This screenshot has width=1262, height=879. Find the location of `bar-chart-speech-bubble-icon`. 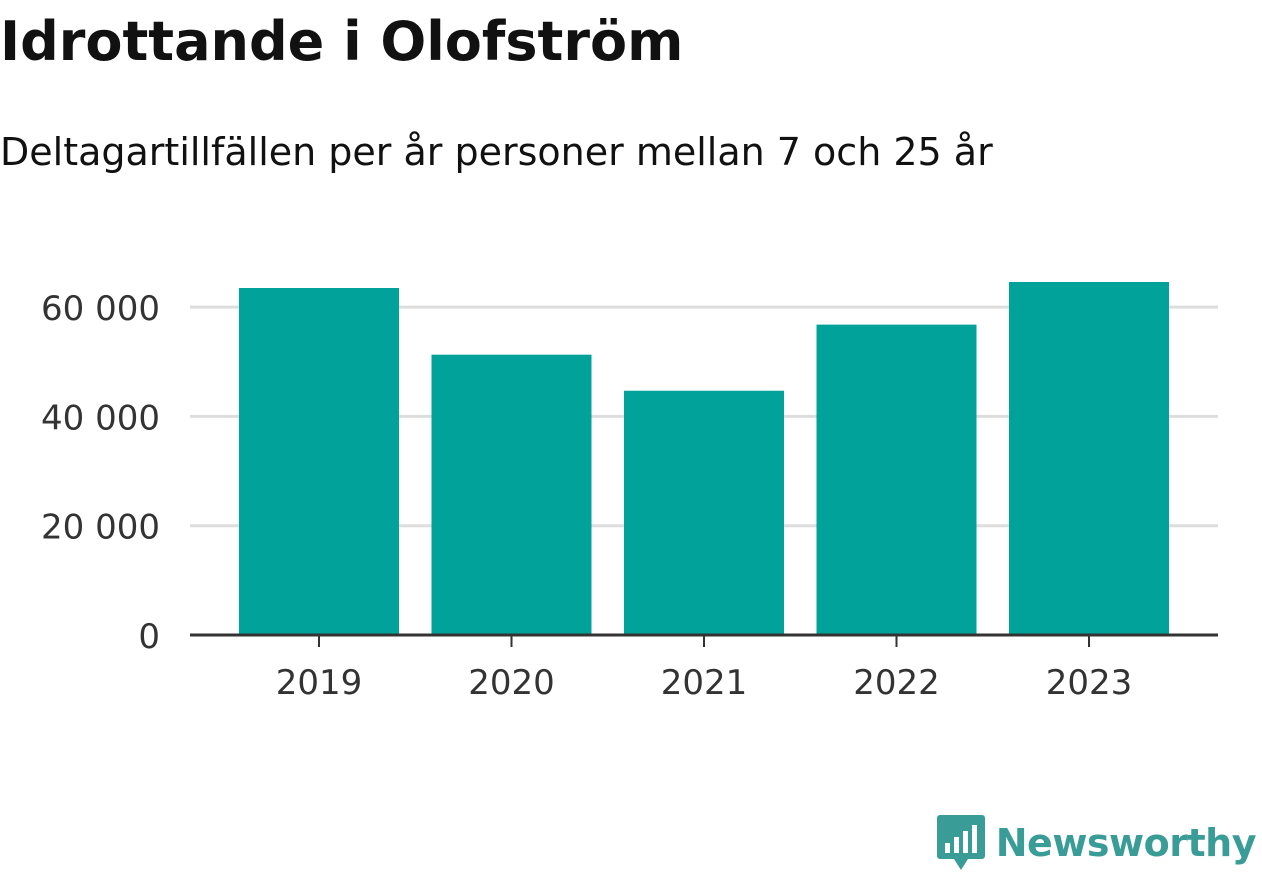

bar-chart-speech-bubble-icon is located at coordinates (960, 842).